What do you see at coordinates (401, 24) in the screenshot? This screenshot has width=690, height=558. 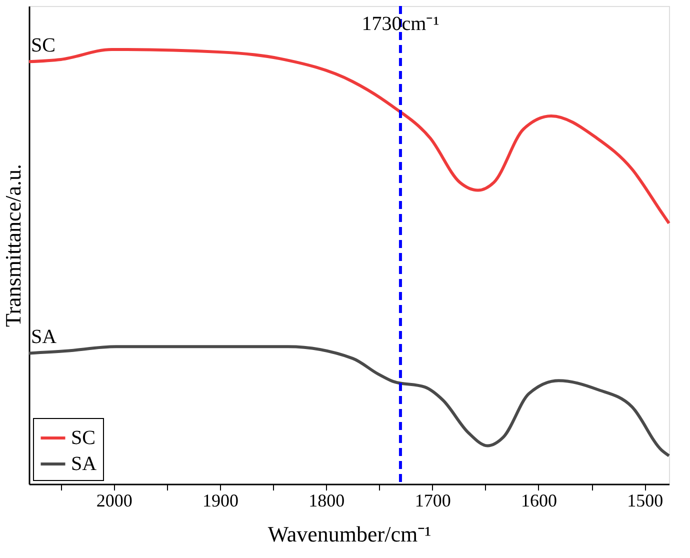 I see `ref-line-label: 1730cm⁻¹` at bounding box center [401, 24].